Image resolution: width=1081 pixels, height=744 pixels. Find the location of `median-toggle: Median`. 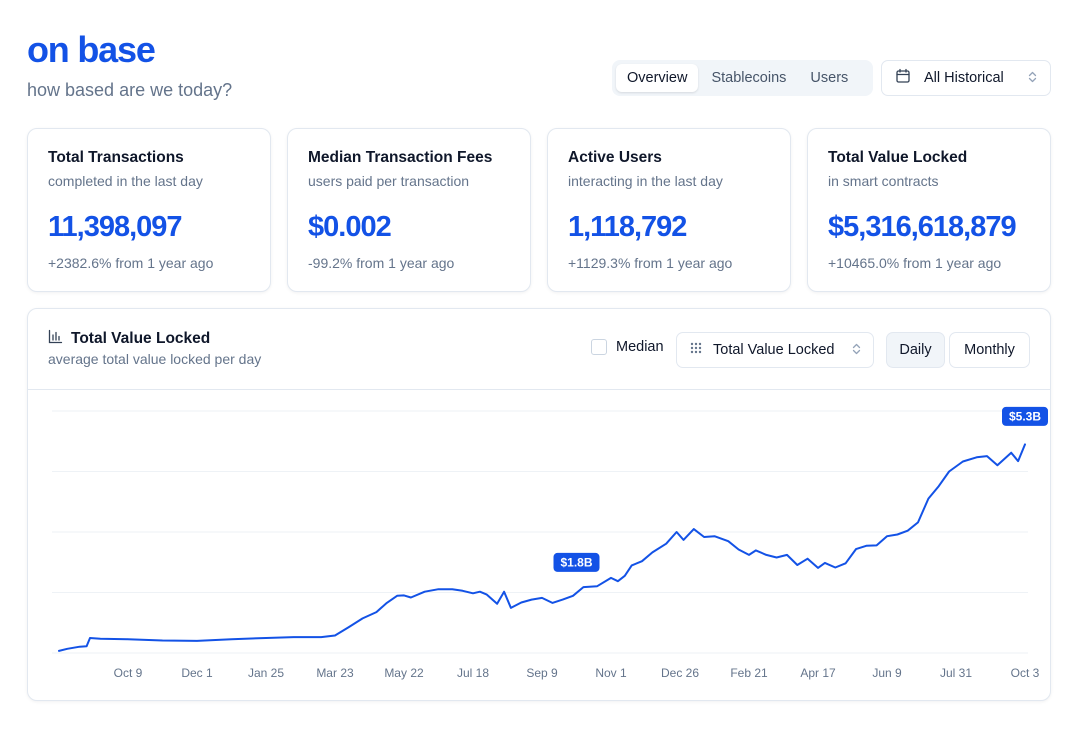

median-toggle: Median is located at coordinates (627, 347).